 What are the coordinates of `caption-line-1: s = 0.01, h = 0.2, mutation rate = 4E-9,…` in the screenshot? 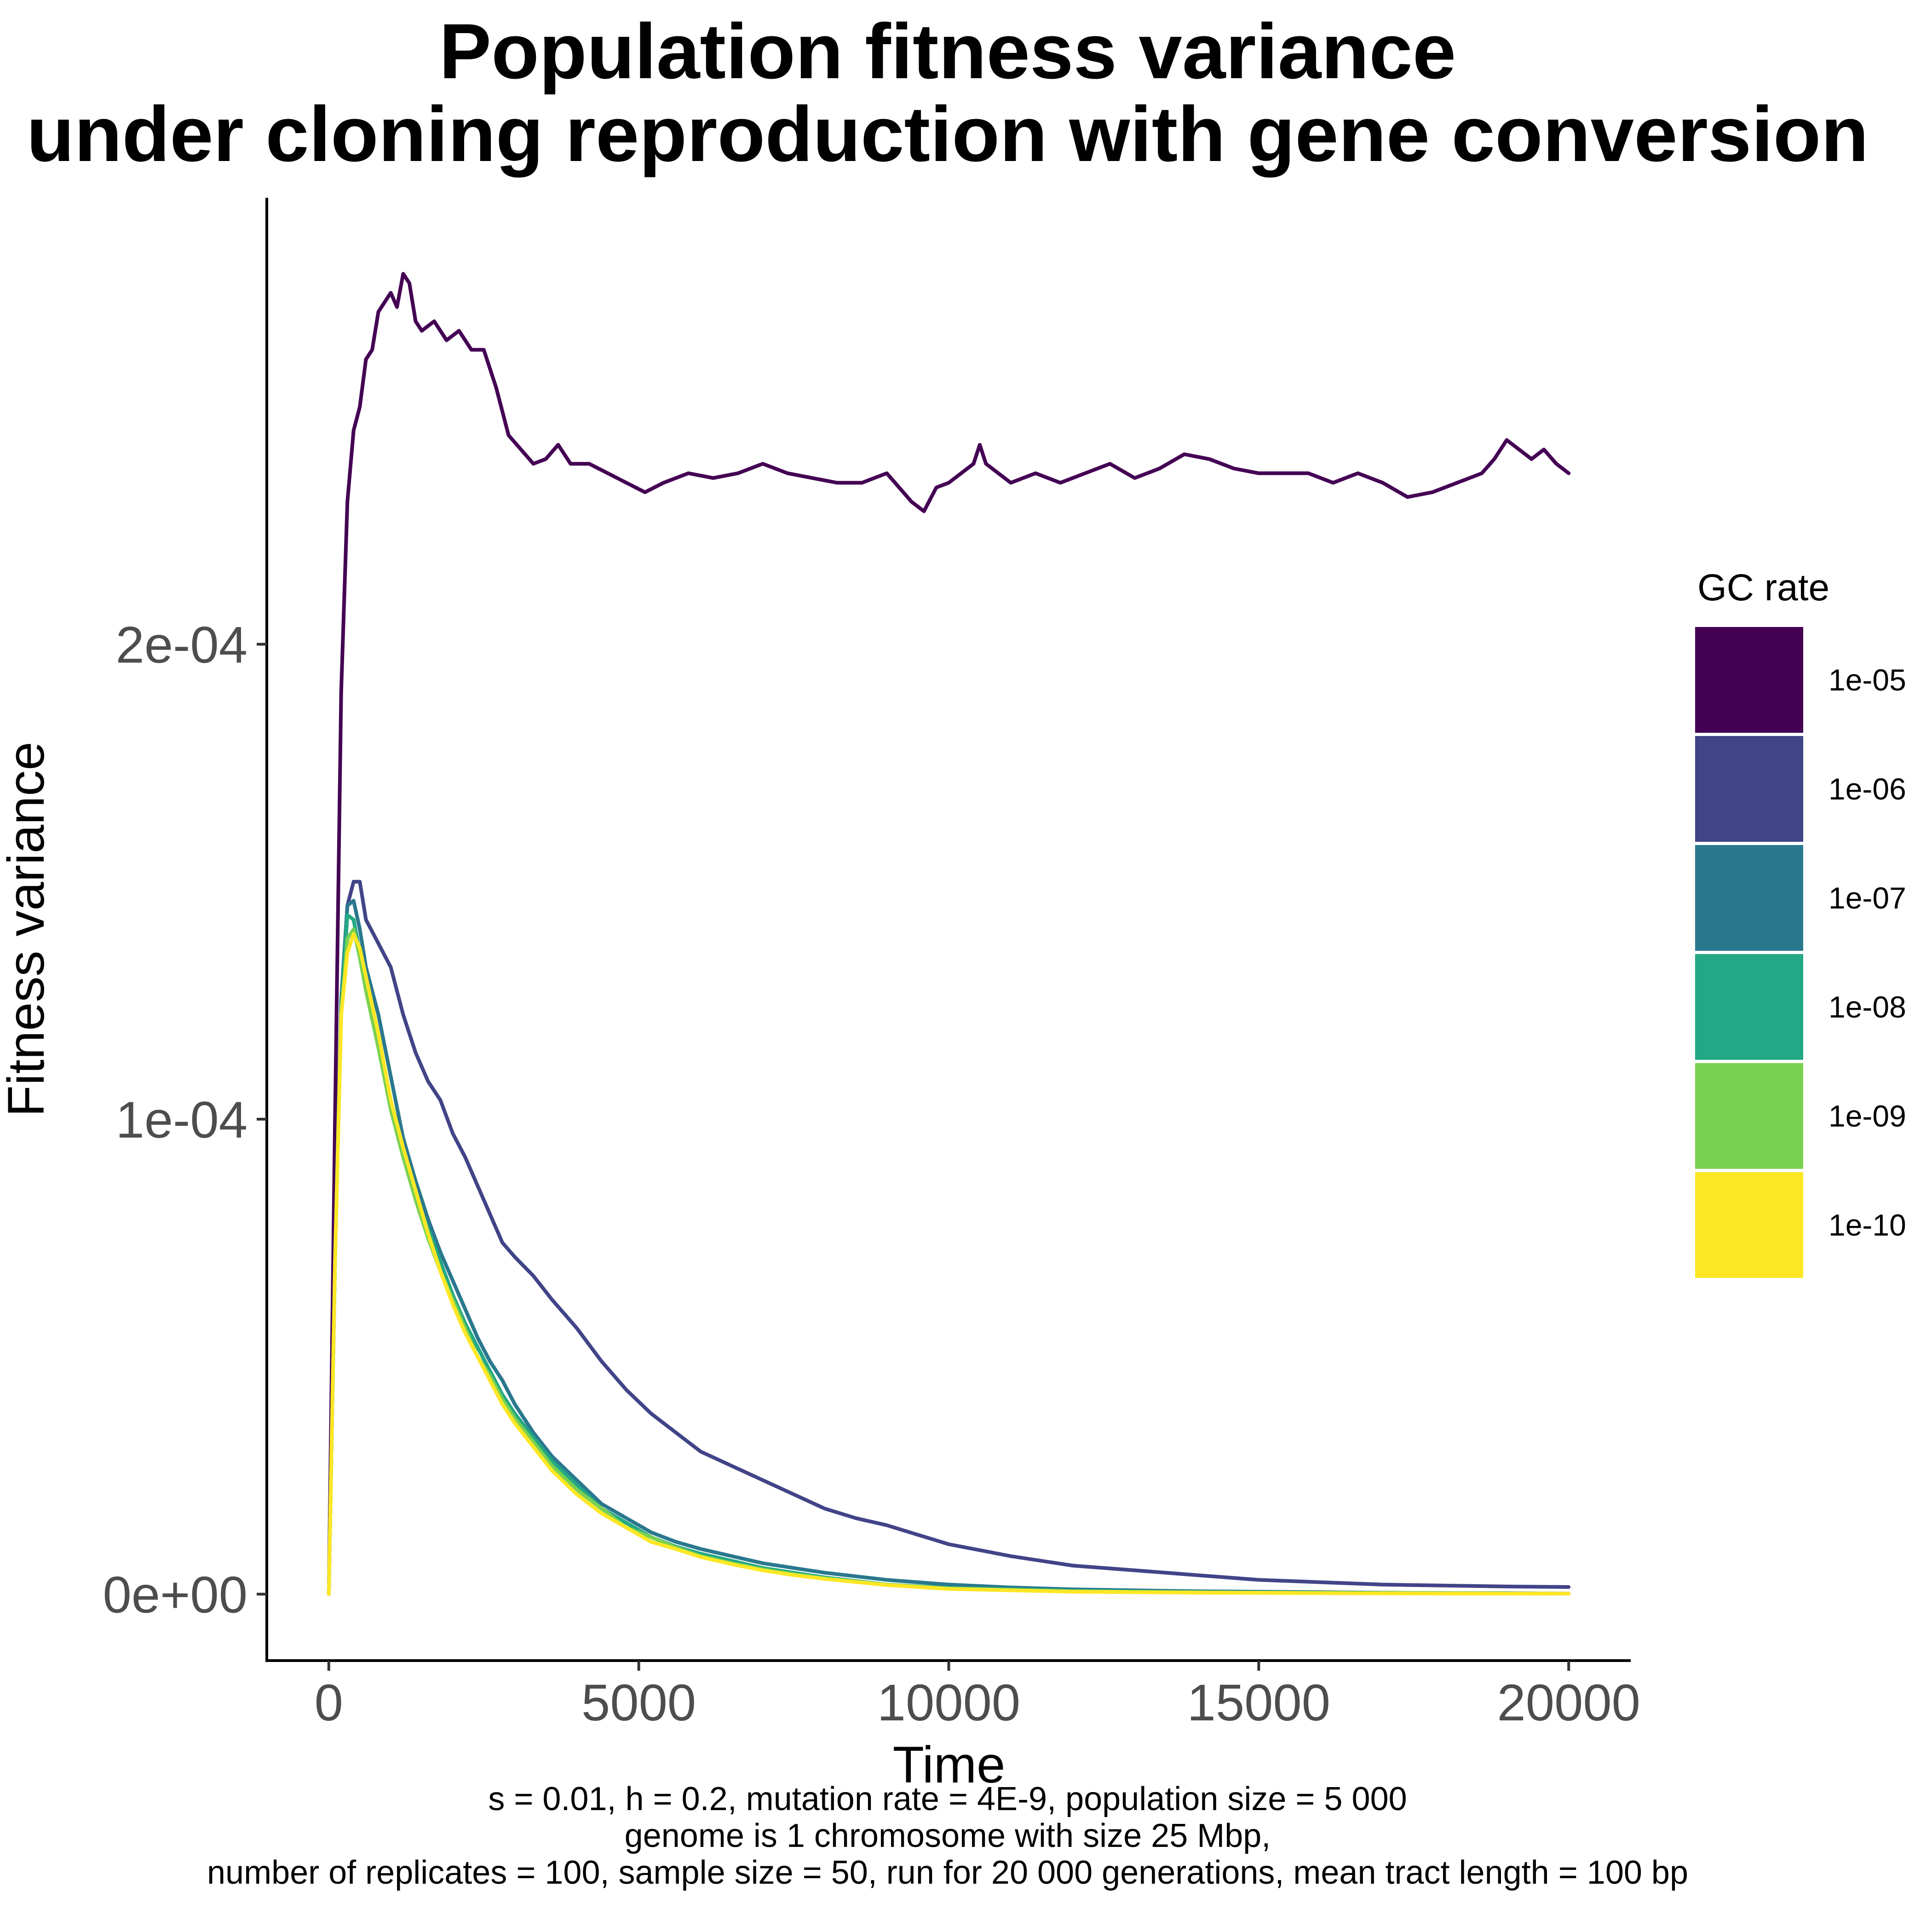 It's located at (947, 1799).